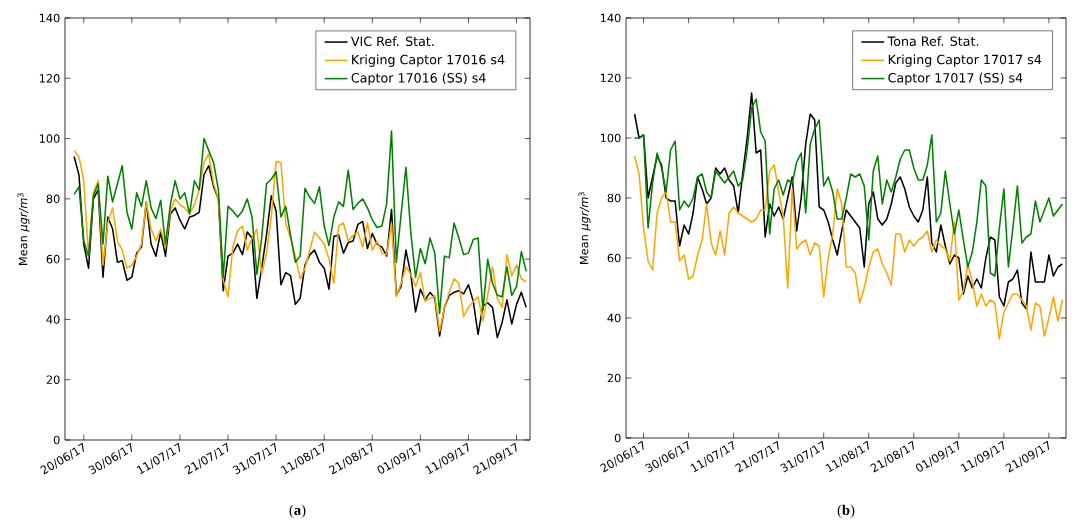 This screenshot has width=1080, height=524. Describe the element at coordinates (418, 79) in the screenshot. I see `legend-label: Captor 17016 (SS) s4` at that location.